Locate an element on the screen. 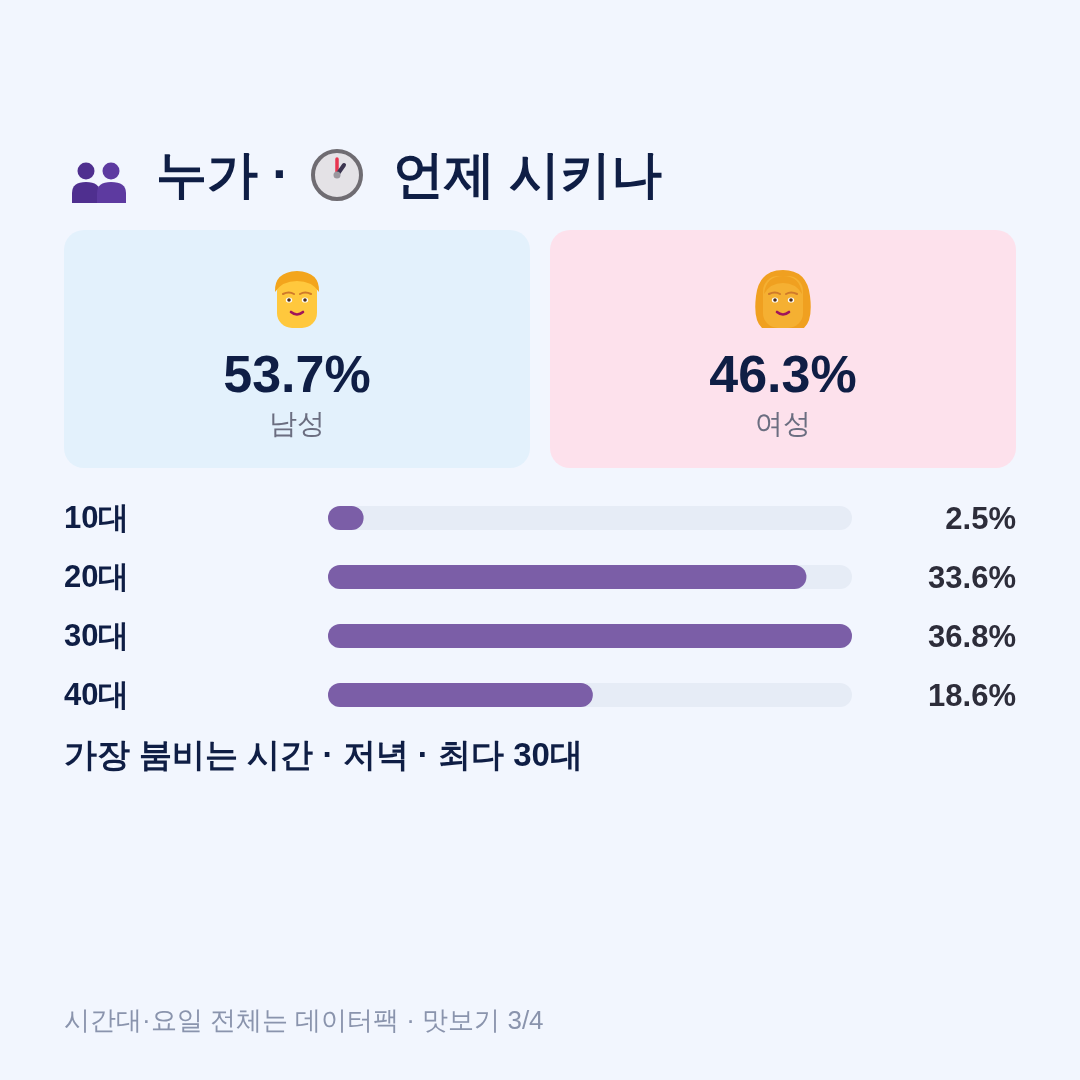 The width and height of the screenshot is (1080, 1080). y-tick-label: 30대 is located at coordinates (97, 635).